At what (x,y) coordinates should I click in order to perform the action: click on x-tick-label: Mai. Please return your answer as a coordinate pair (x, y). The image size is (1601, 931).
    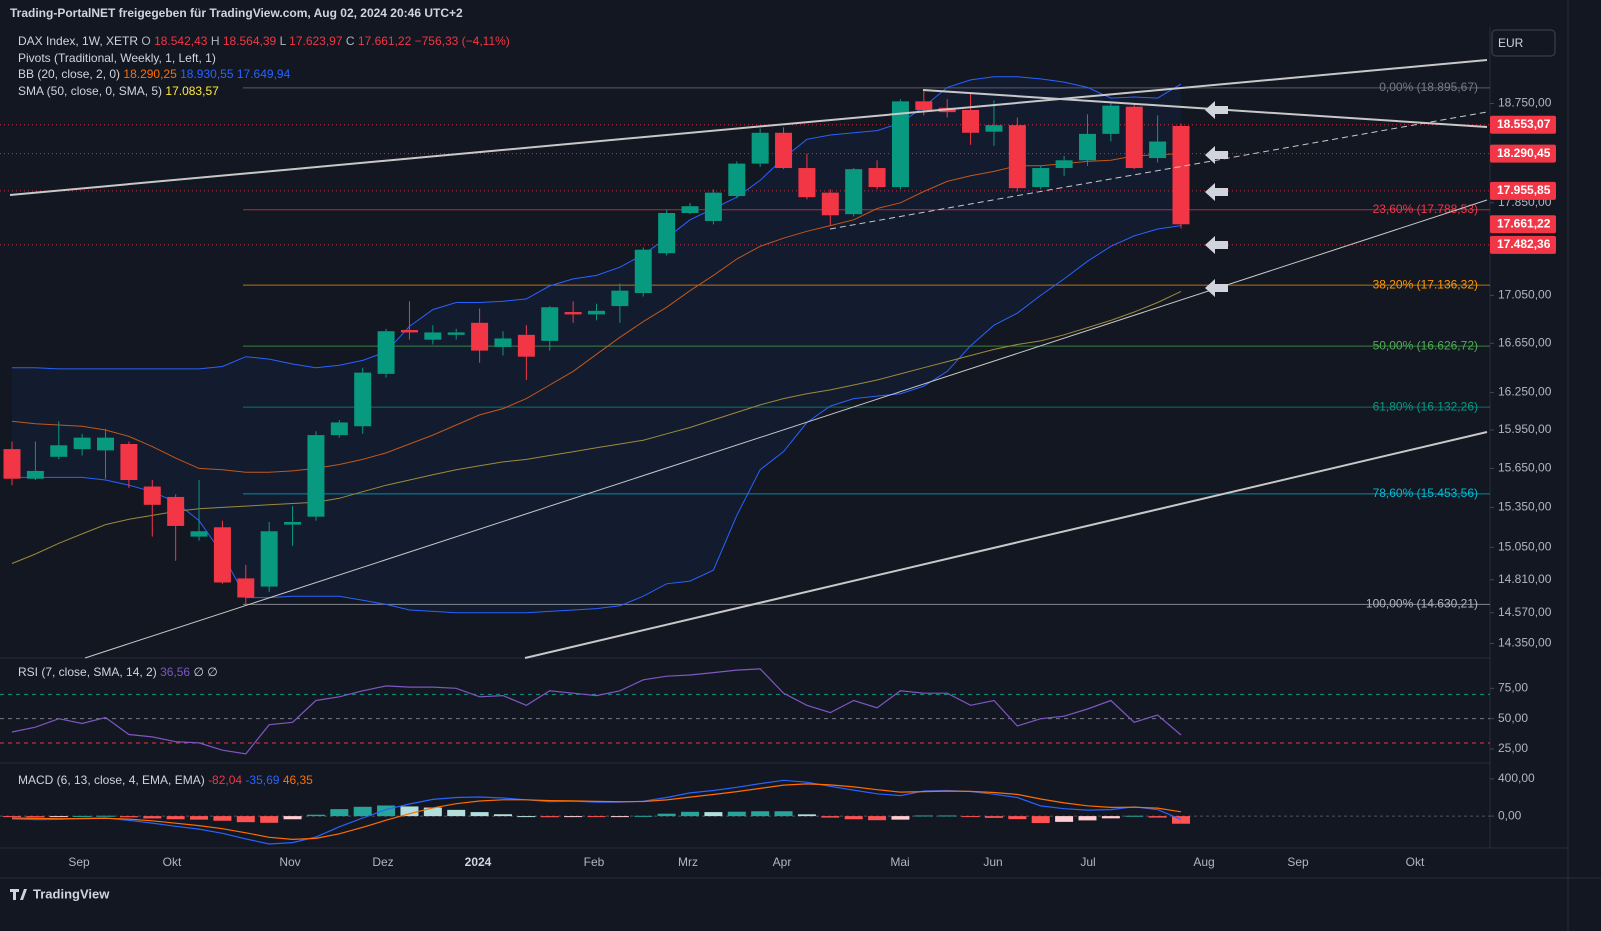
    Looking at the image, I should click on (899, 862).